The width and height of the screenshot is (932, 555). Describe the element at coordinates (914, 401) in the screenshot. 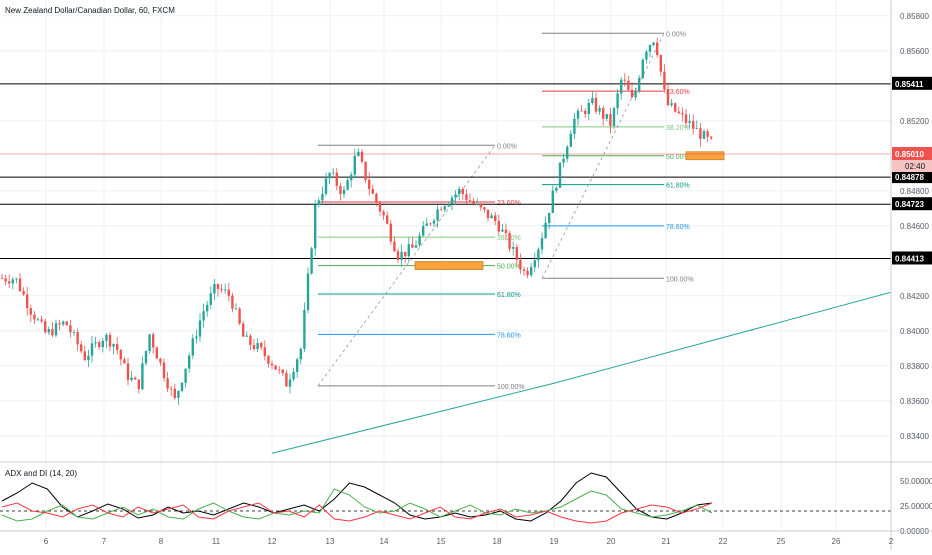

I see `price-tick-label: 0.83600` at that location.